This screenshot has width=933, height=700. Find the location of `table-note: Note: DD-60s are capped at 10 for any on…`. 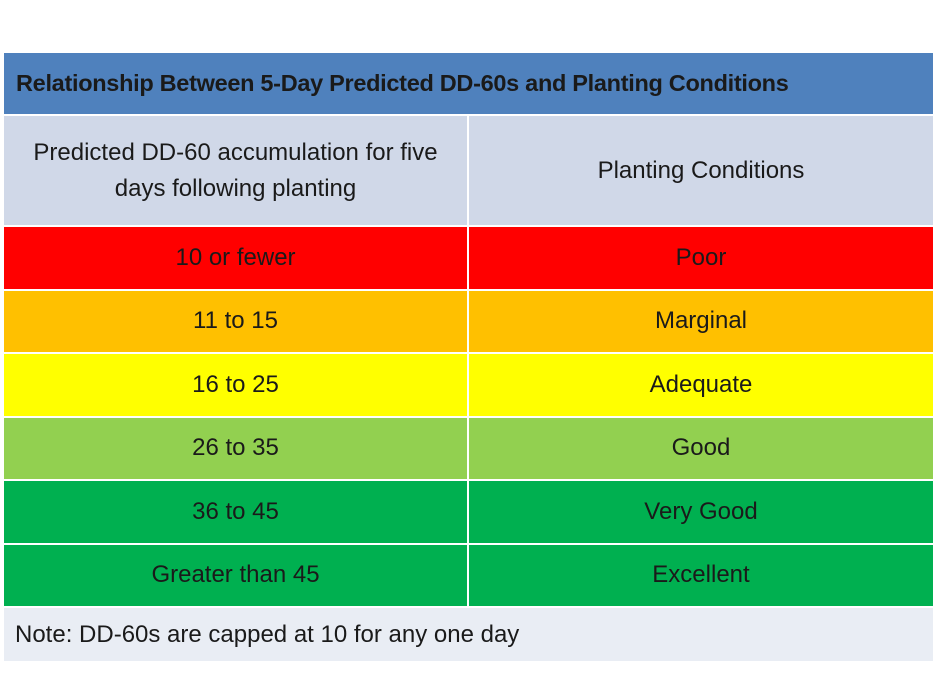

table-note: Note: DD-60s are capped at 10 for any on… is located at coordinates (267, 634).